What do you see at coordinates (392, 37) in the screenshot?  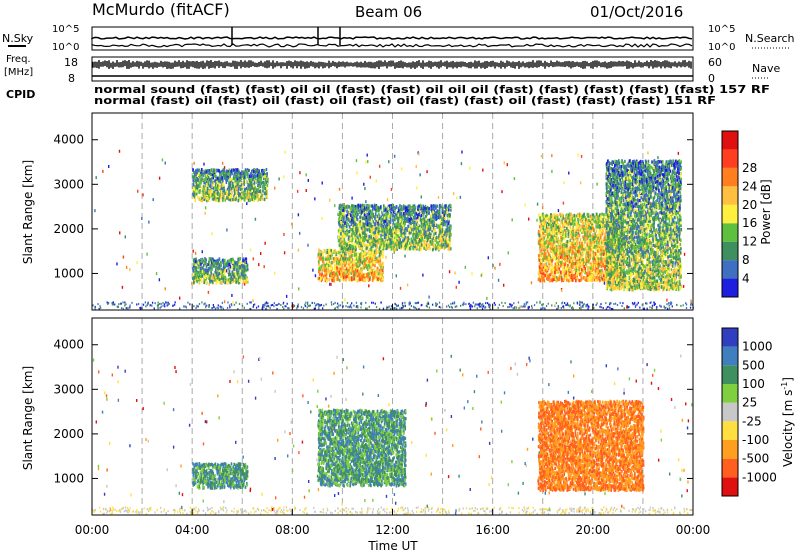 I see `noise-trace` at bounding box center [392, 37].